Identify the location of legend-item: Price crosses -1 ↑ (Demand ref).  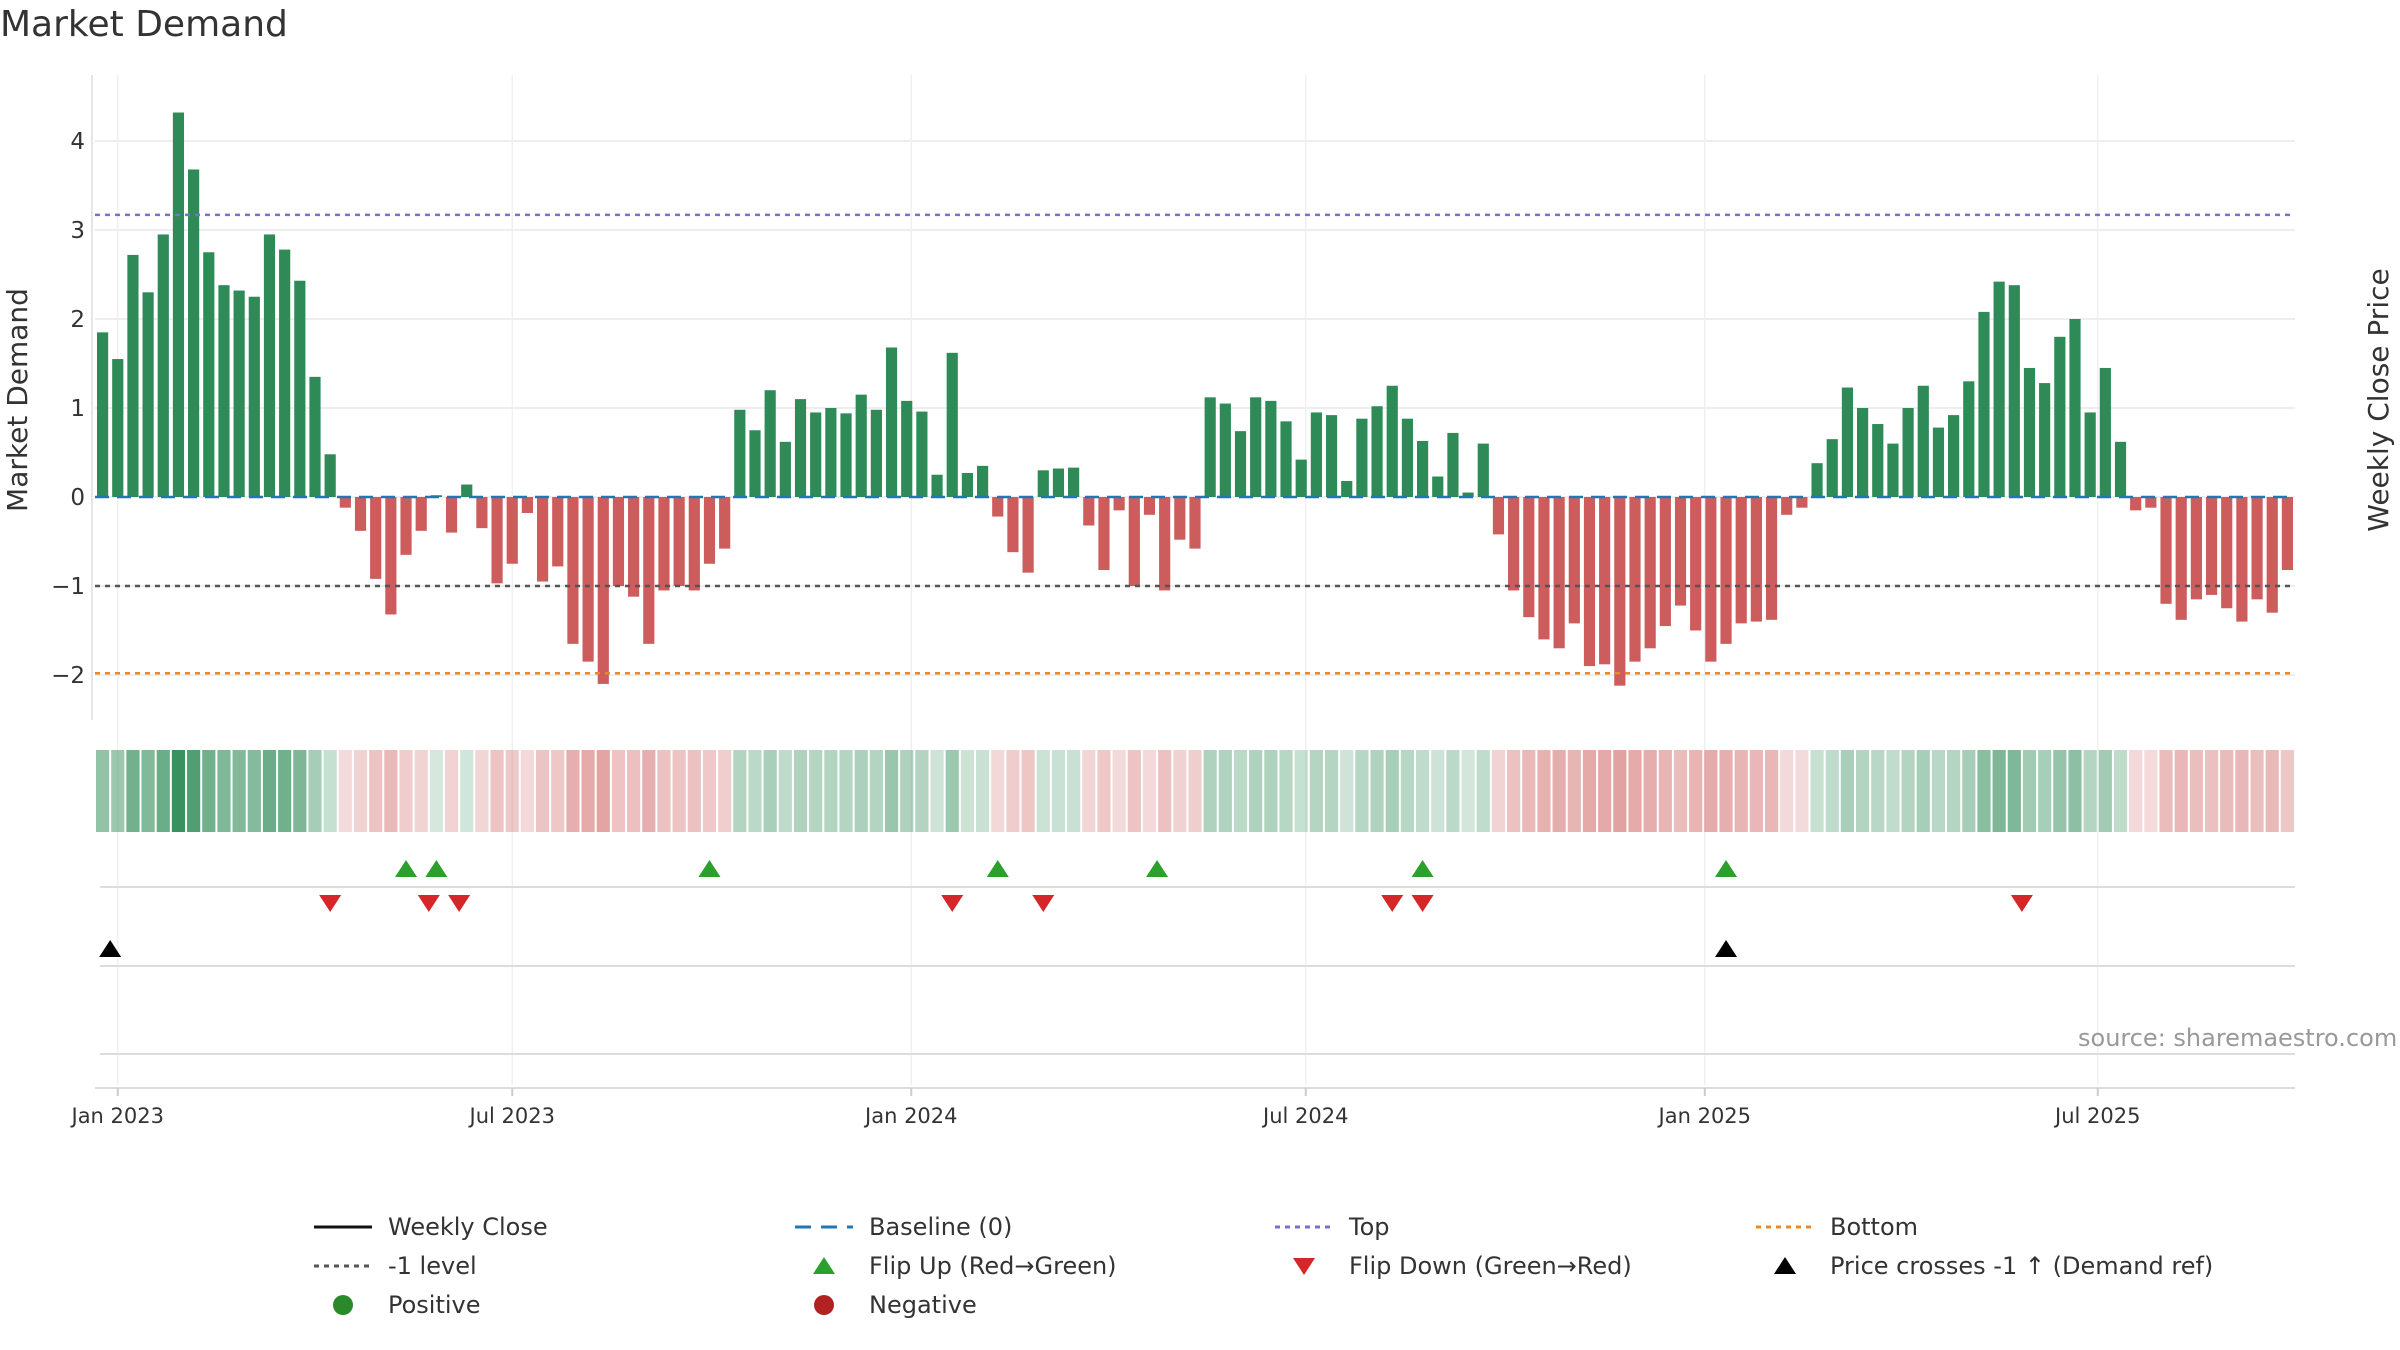
(1983, 1266).